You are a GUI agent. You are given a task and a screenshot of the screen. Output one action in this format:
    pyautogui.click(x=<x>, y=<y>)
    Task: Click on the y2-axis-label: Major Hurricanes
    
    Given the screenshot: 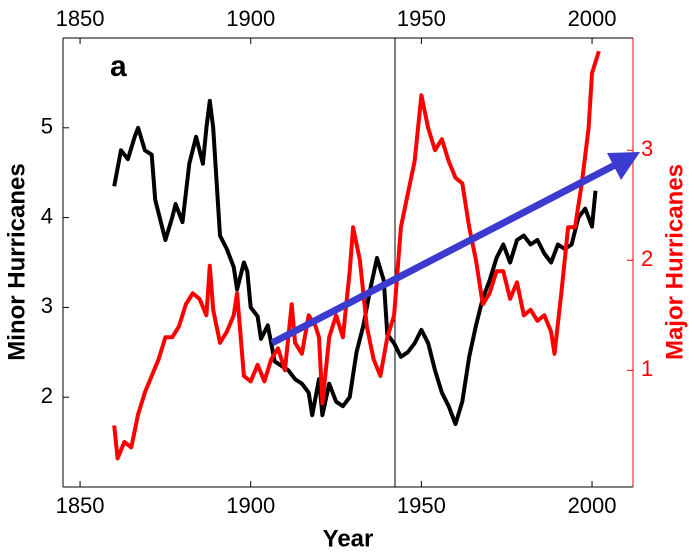 What is the action you would take?
    pyautogui.click(x=674, y=262)
    